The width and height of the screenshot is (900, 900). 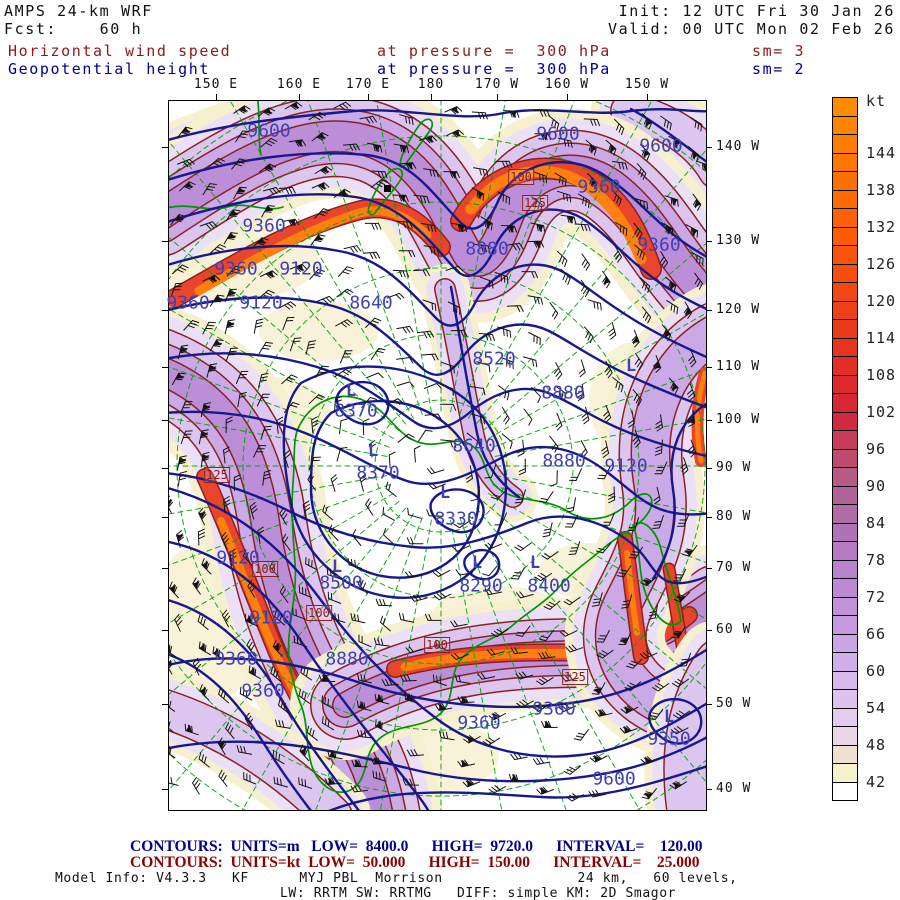 I want to click on colorbar-tick-label: 66, so click(x=876, y=633).